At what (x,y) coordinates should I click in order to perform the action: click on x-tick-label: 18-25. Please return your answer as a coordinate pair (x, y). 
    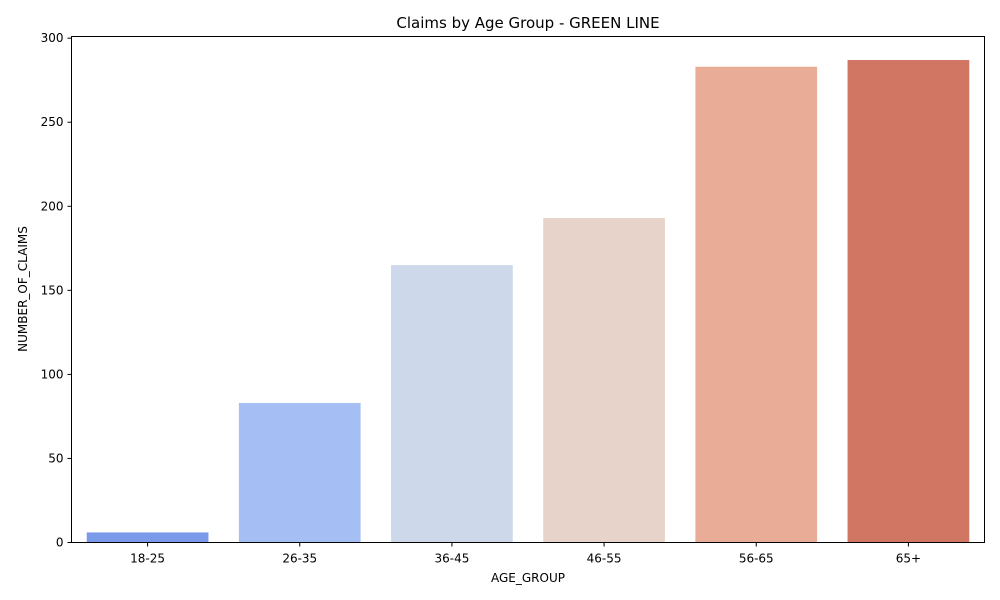
    Looking at the image, I should click on (147, 559).